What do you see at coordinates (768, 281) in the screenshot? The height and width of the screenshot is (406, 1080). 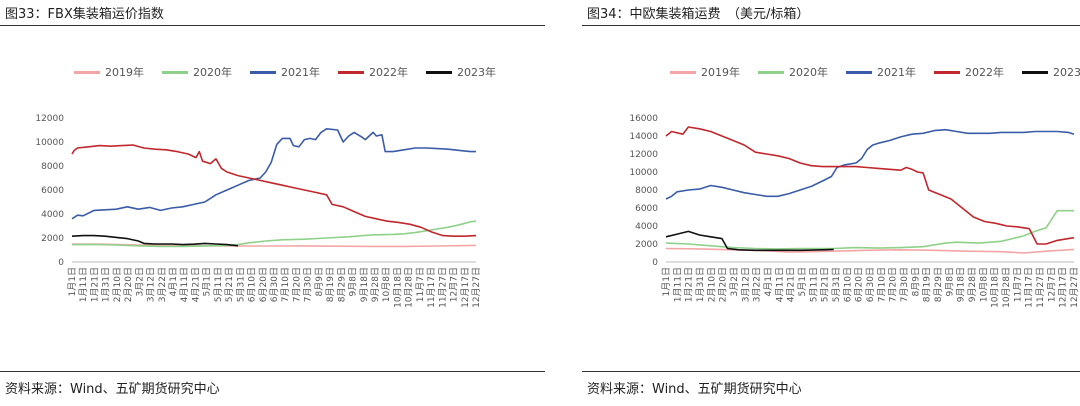 I see `x-tick-label: 4月1日` at bounding box center [768, 281].